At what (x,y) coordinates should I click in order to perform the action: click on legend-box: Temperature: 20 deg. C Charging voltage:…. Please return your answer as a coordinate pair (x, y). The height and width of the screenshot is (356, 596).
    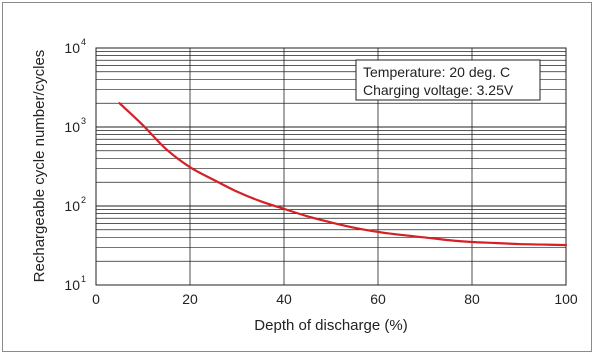
    Looking at the image, I should click on (448, 80).